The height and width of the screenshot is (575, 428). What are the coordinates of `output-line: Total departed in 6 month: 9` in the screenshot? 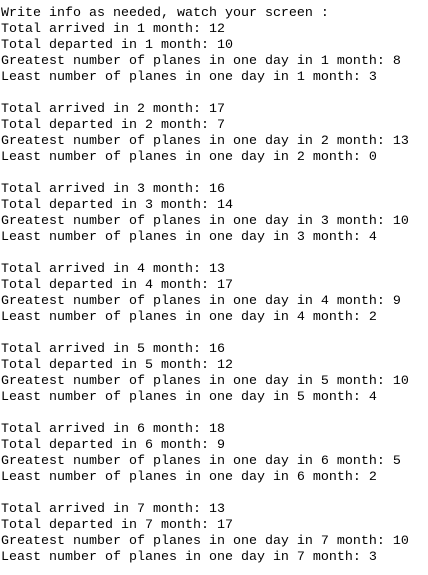 It's located at (113, 445).